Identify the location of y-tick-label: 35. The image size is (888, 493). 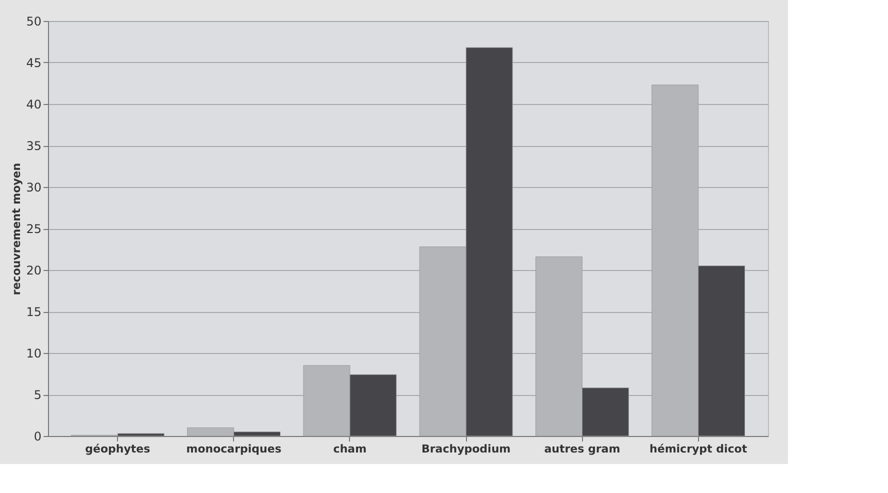
(34, 146).